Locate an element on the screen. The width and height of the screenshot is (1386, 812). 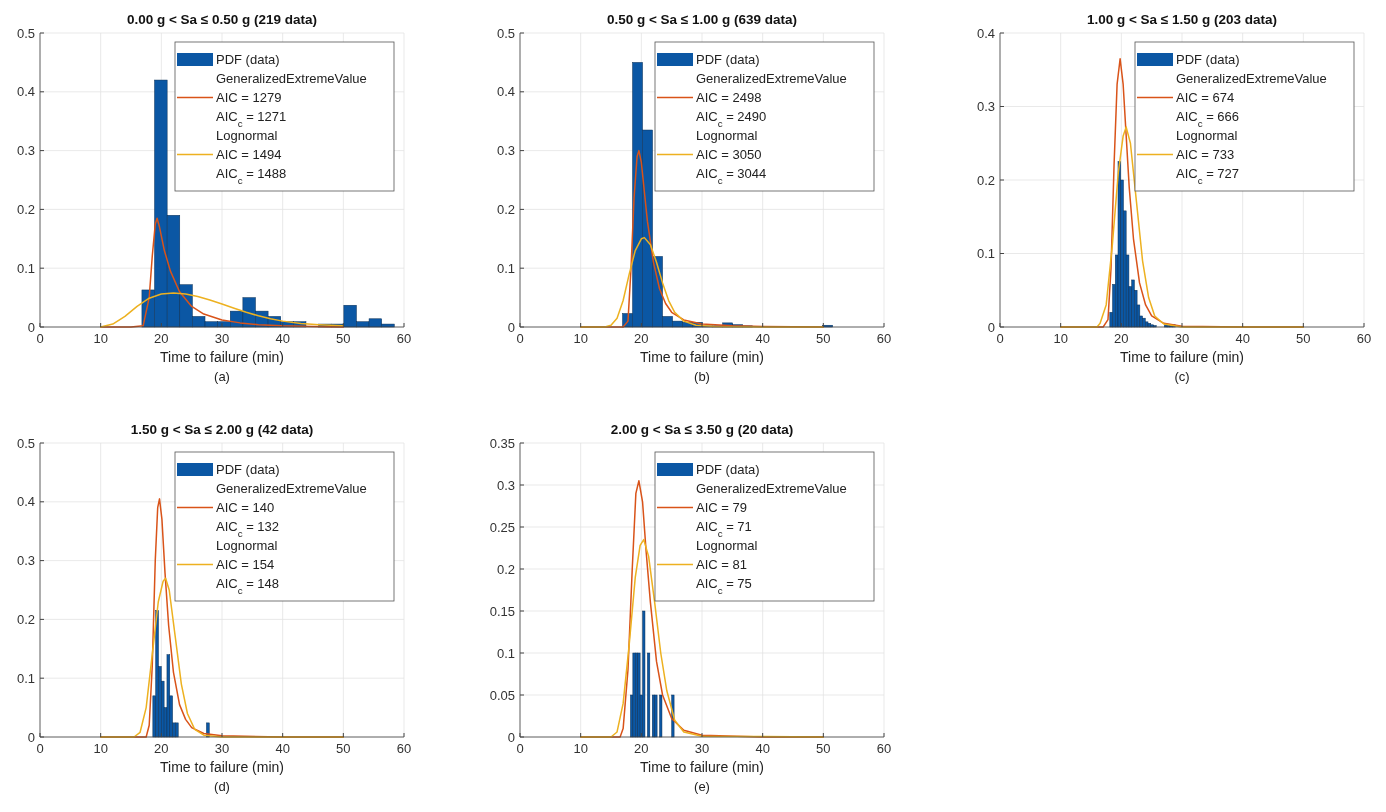
legend-label: Lognormal AIC = 81 AIC$_{c}$ = 75 is located at coordinates (727, 567).